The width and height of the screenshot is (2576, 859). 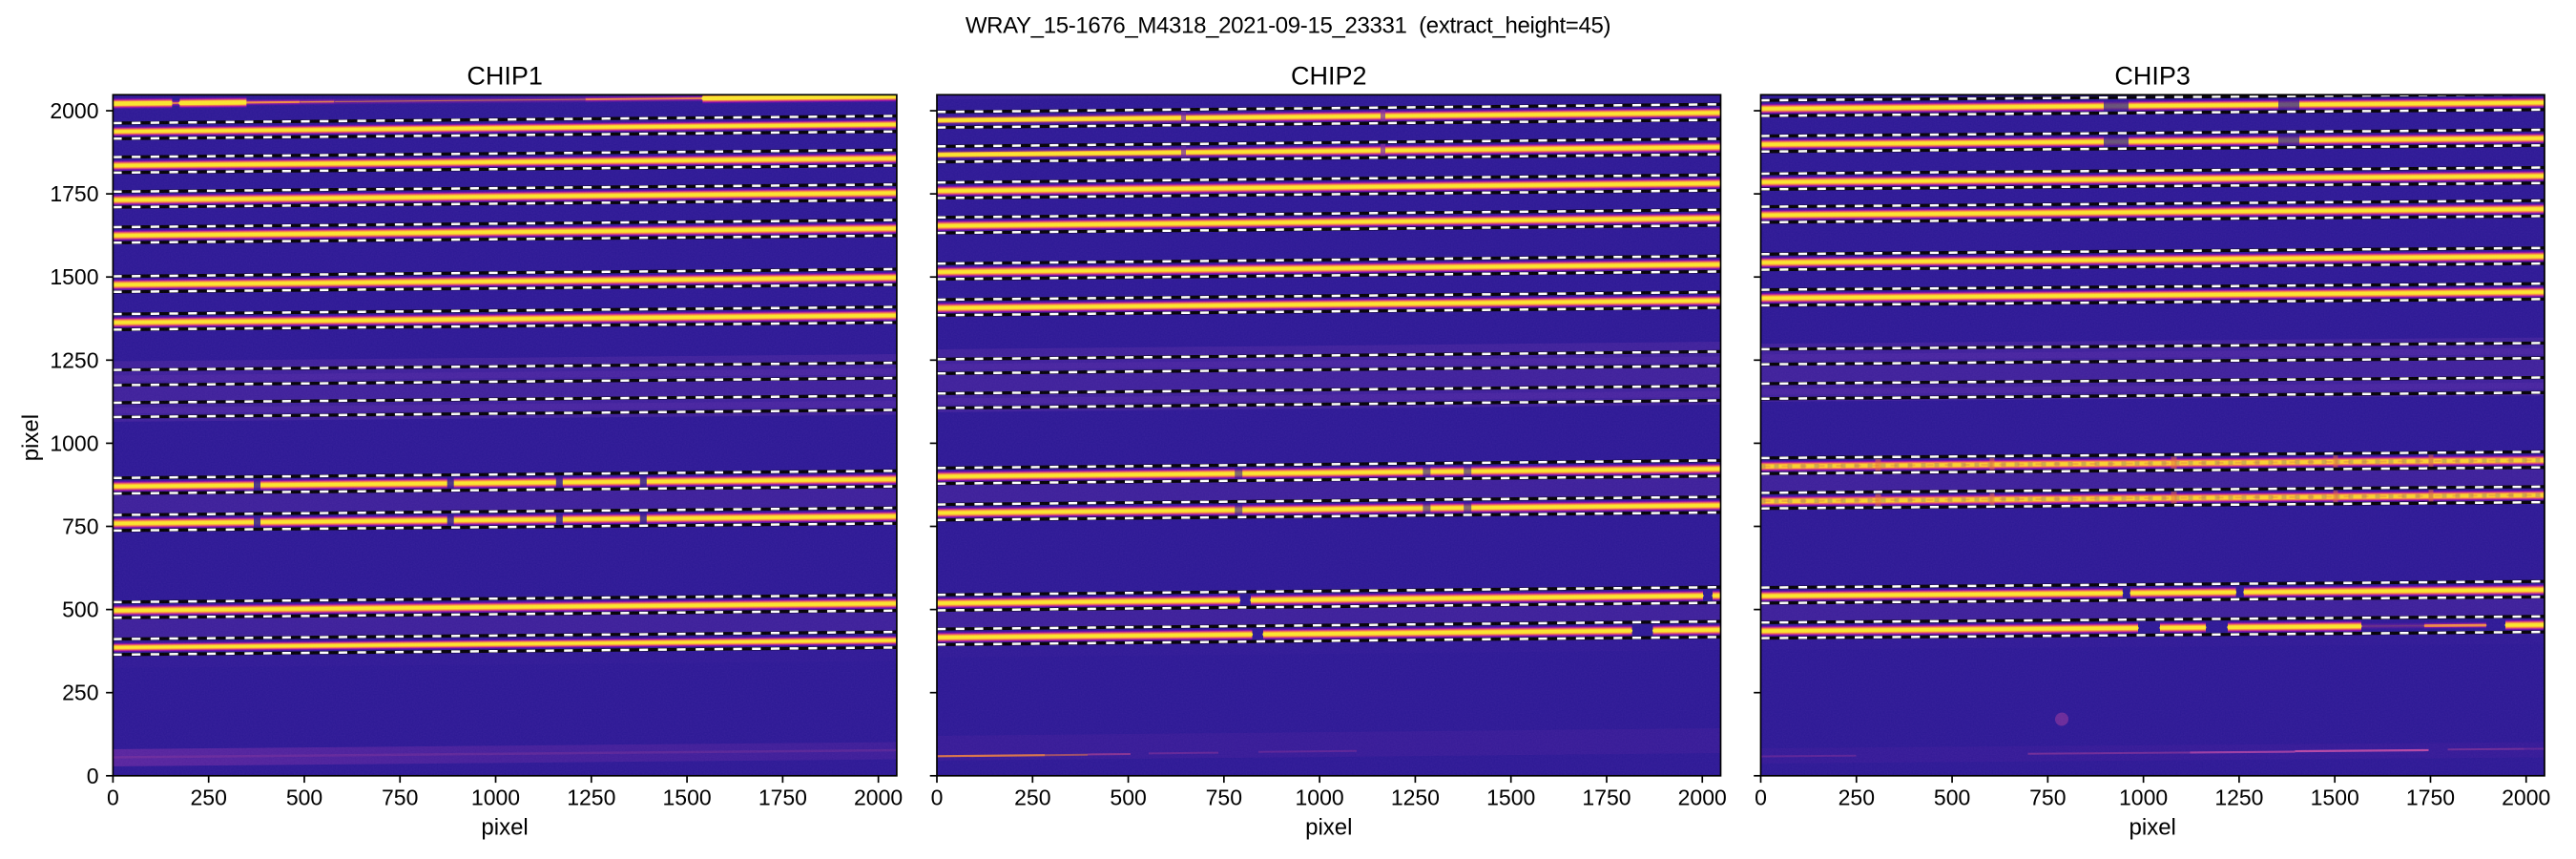 I want to click on svg-text: CHIP2, so click(x=1329, y=76).